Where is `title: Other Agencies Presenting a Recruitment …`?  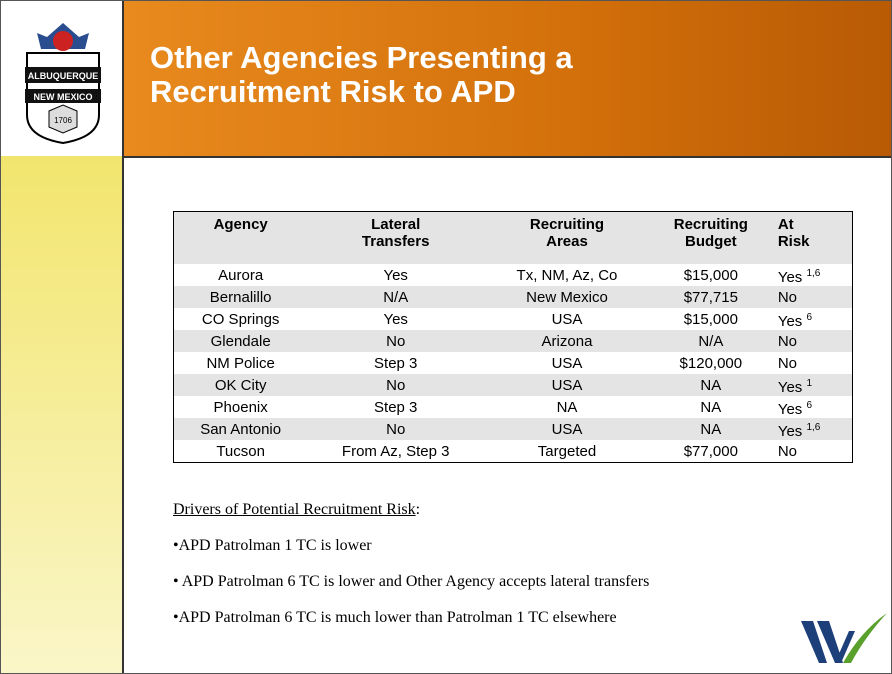
title: Other Agencies Presenting a Recruitment … is located at coordinates (361, 74).